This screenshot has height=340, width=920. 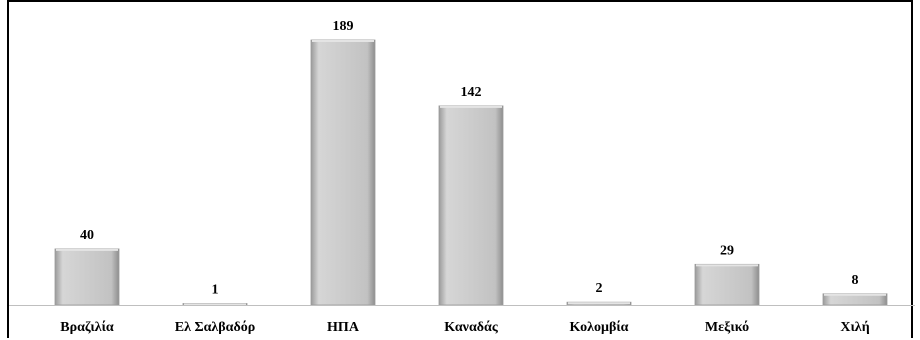 What do you see at coordinates (855, 280) in the screenshot?
I see `data-label-6: 8` at bounding box center [855, 280].